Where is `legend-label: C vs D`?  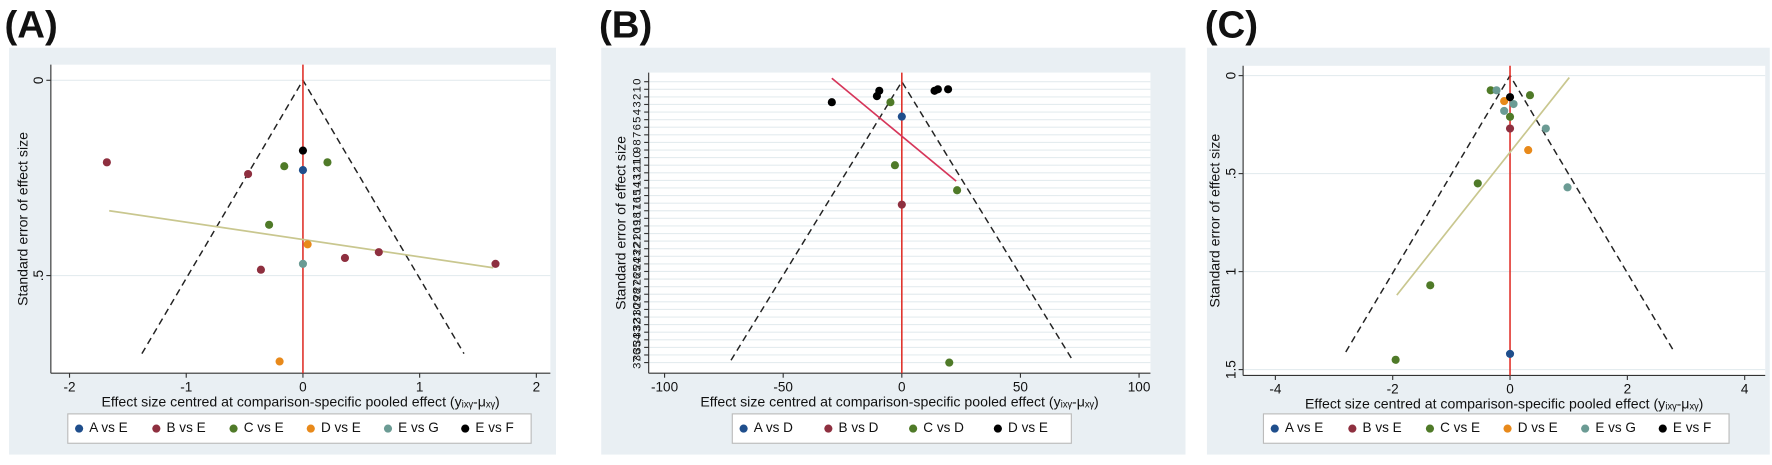 legend-label: C vs D is located at coordinates (943, 427).